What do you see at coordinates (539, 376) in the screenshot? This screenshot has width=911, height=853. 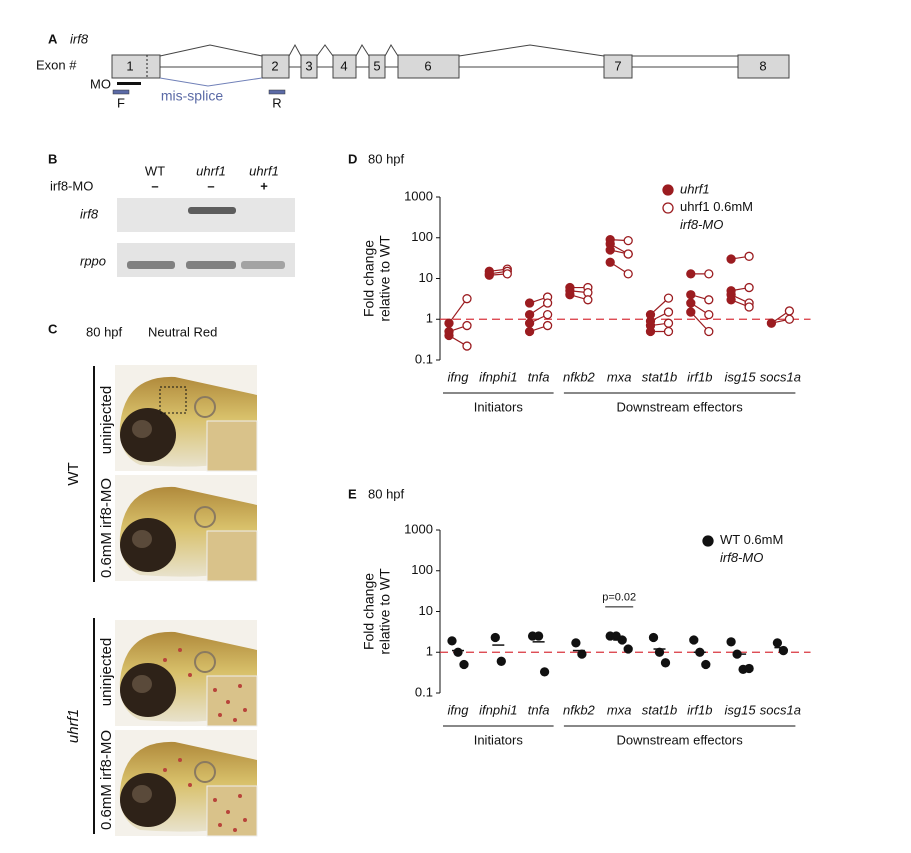 I see `x-tick-label: tnfa` at bounding box center [539, 376].